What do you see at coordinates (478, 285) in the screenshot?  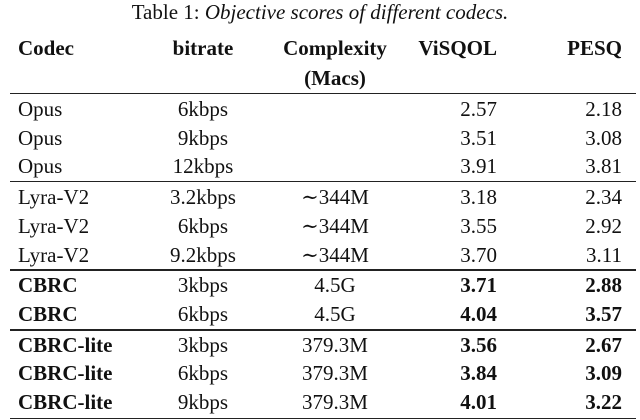 I see `table-cell: 3.71` at bounding box center [478, 285].